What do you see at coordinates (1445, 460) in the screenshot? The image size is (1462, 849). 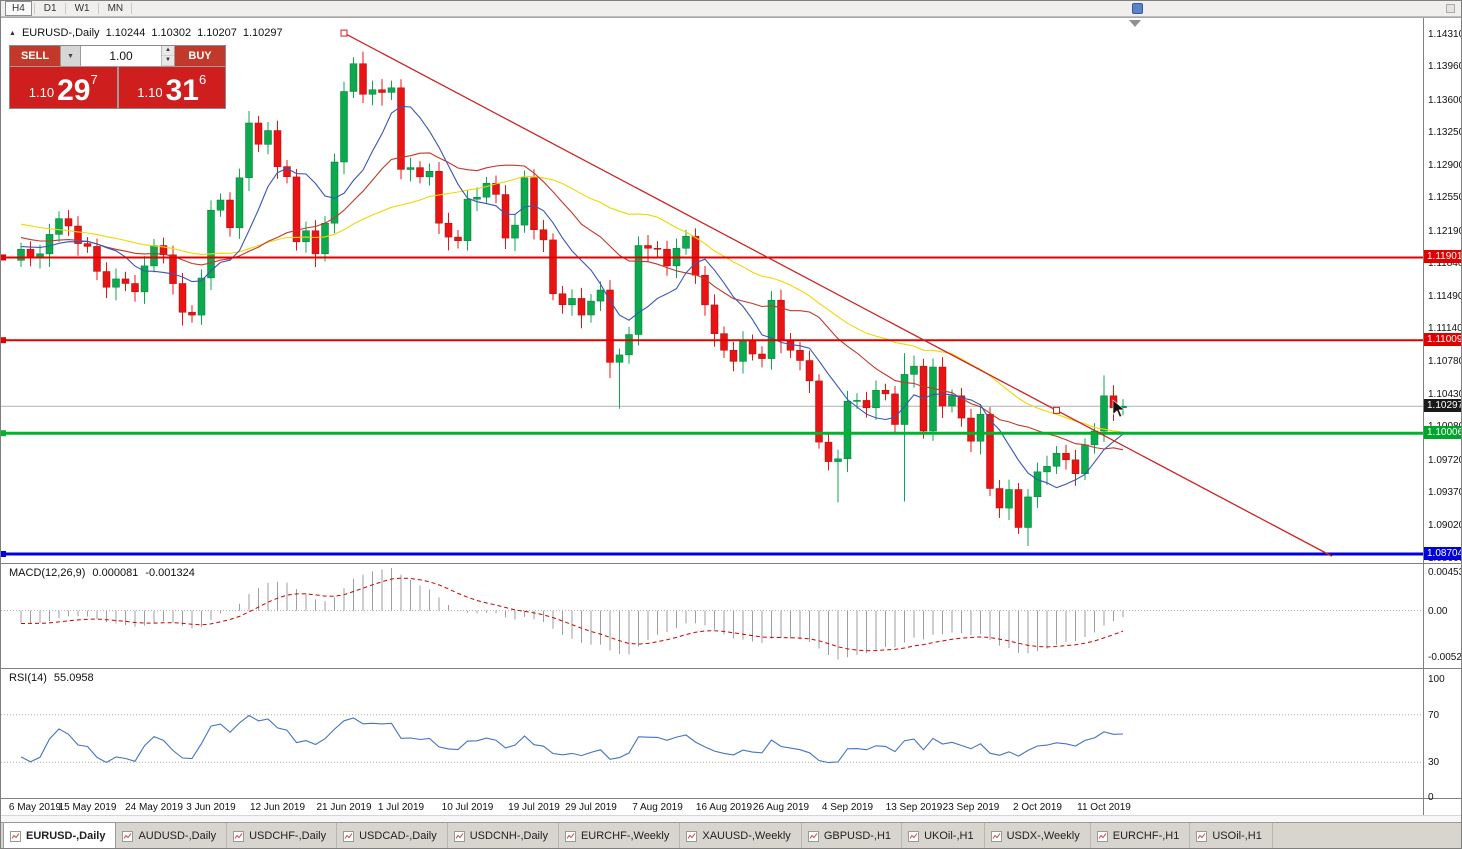 I see `price-axis-label: 1.09720` at bounding box center [1445, 460].